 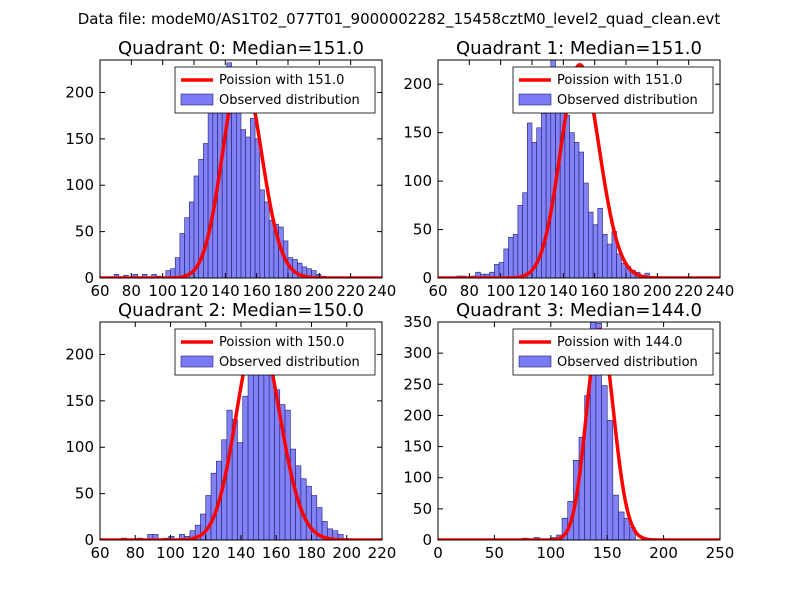 What do you see at coordinates (417, 322) in the screenshot?
I see `y-tick-label: 350` at bounding box center [417, 322].